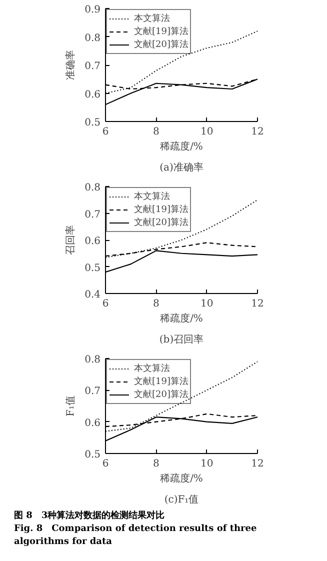  Describe the element at coordinates (181, 340) in the screenshot. I see `text: (b)召回率` at that location.